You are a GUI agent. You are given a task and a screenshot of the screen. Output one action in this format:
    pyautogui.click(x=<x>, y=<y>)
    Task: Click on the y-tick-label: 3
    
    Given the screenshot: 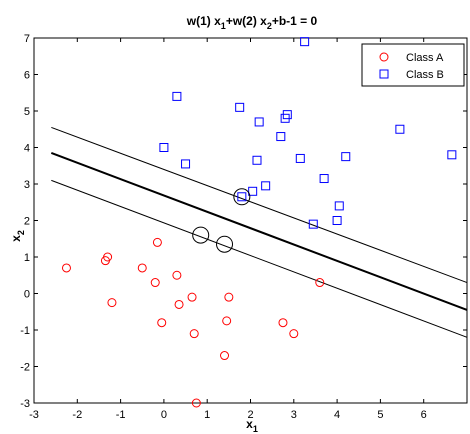 What is the action you would take?
    pyautogui.click(x=27, y=185)
    